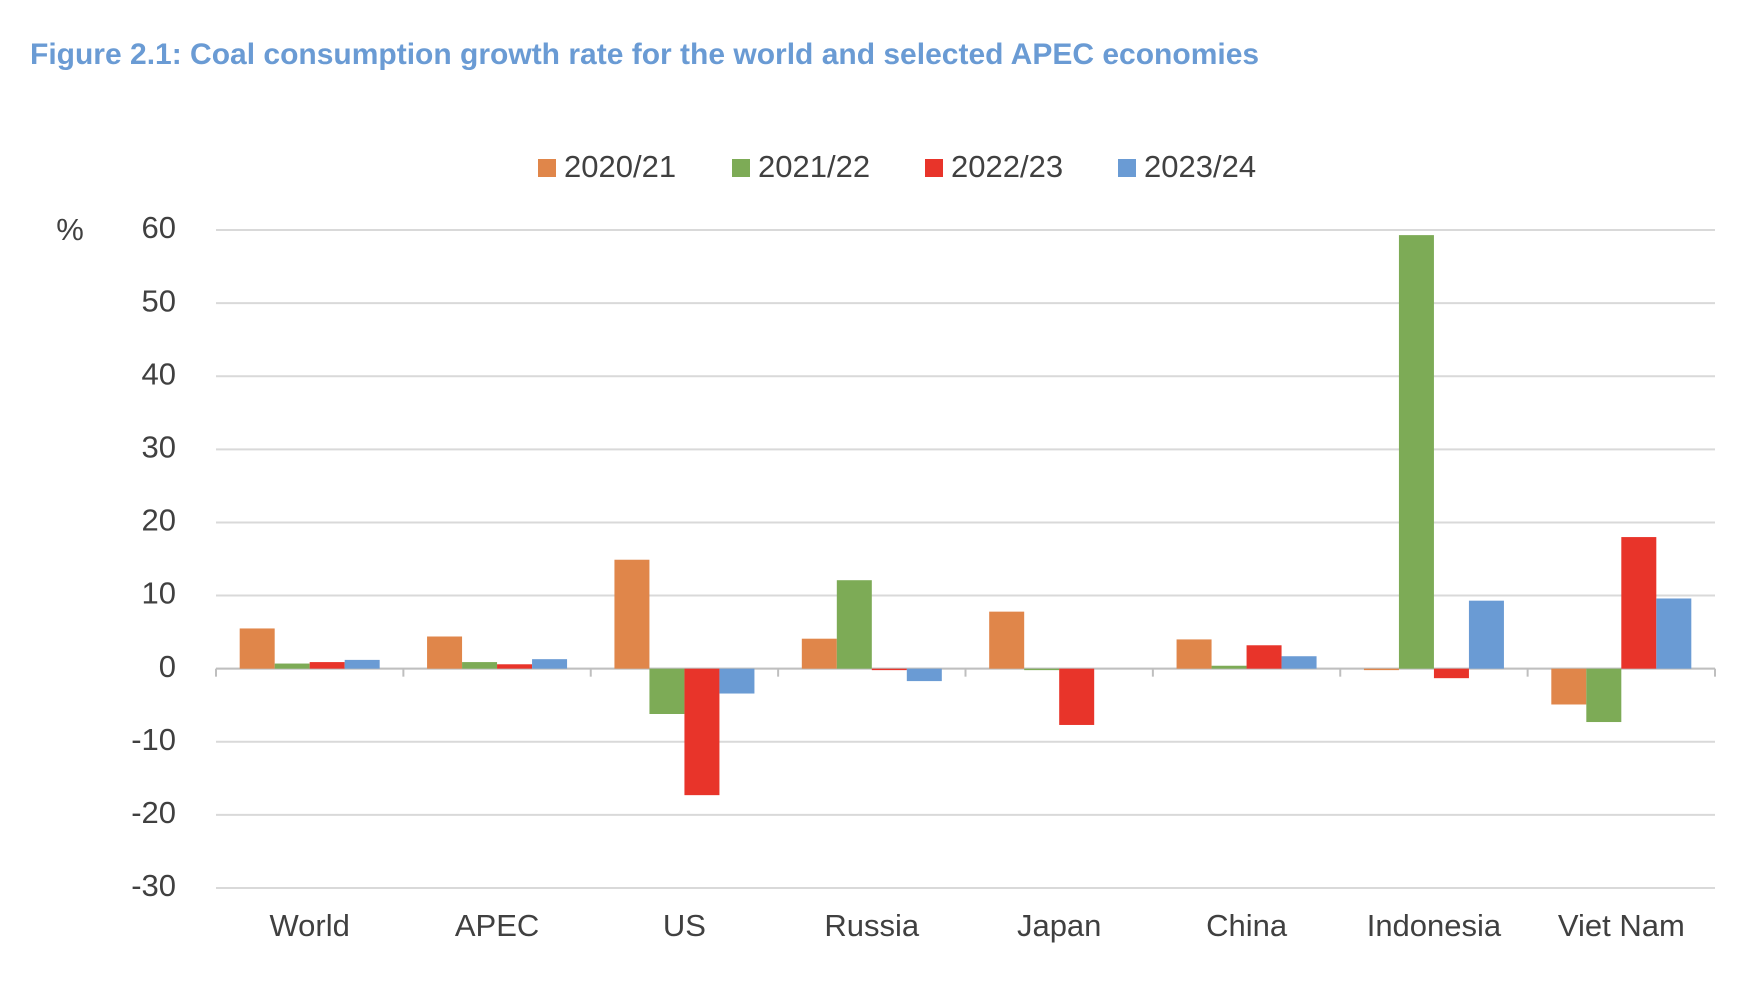 This screenshot has width=1749, height=981. Describe the element at coordinates (1007, 166) in the screenshot. I see `legend-label: 2022/23` at that location.